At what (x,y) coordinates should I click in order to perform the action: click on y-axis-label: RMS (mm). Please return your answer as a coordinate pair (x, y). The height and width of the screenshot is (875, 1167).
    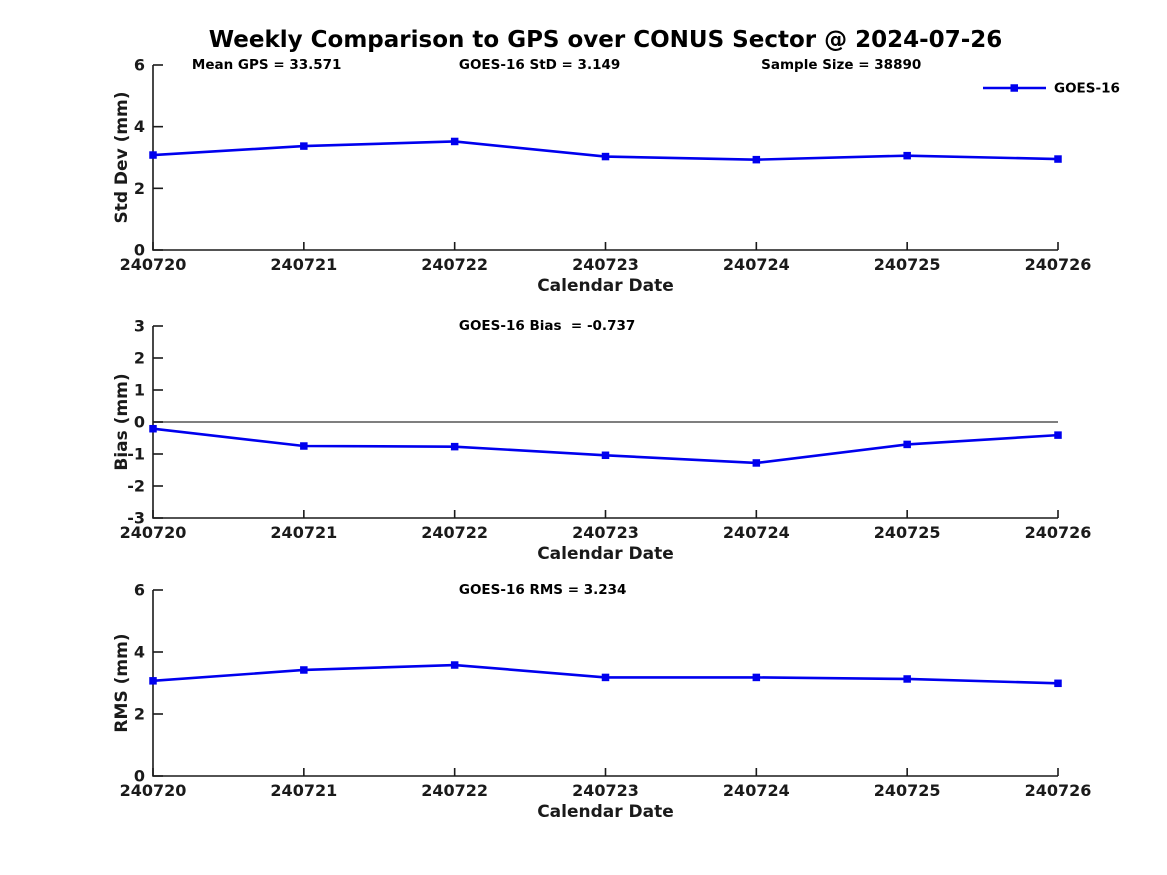
    Looking at the image, I should click on (122, 682).